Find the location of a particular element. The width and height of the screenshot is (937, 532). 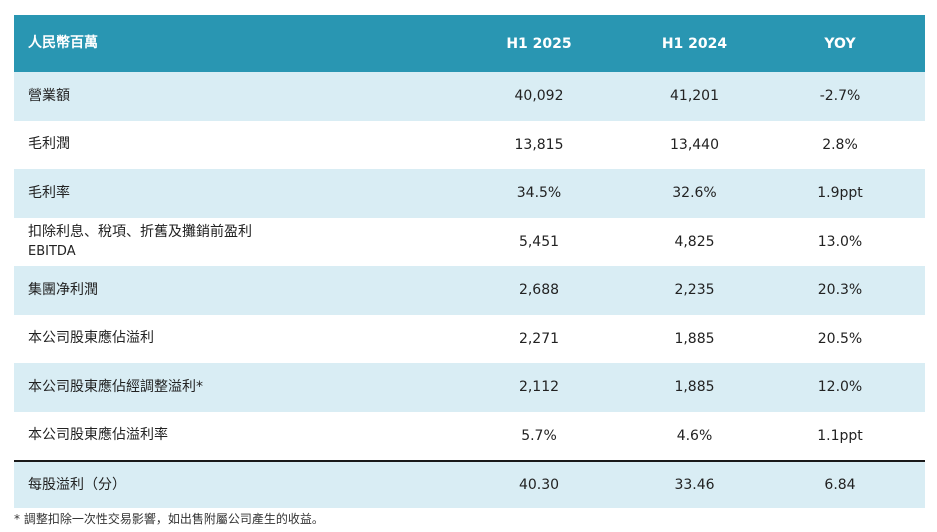

row-label: 本公司股東應佔溢利 is located at coordinates (91, 338).